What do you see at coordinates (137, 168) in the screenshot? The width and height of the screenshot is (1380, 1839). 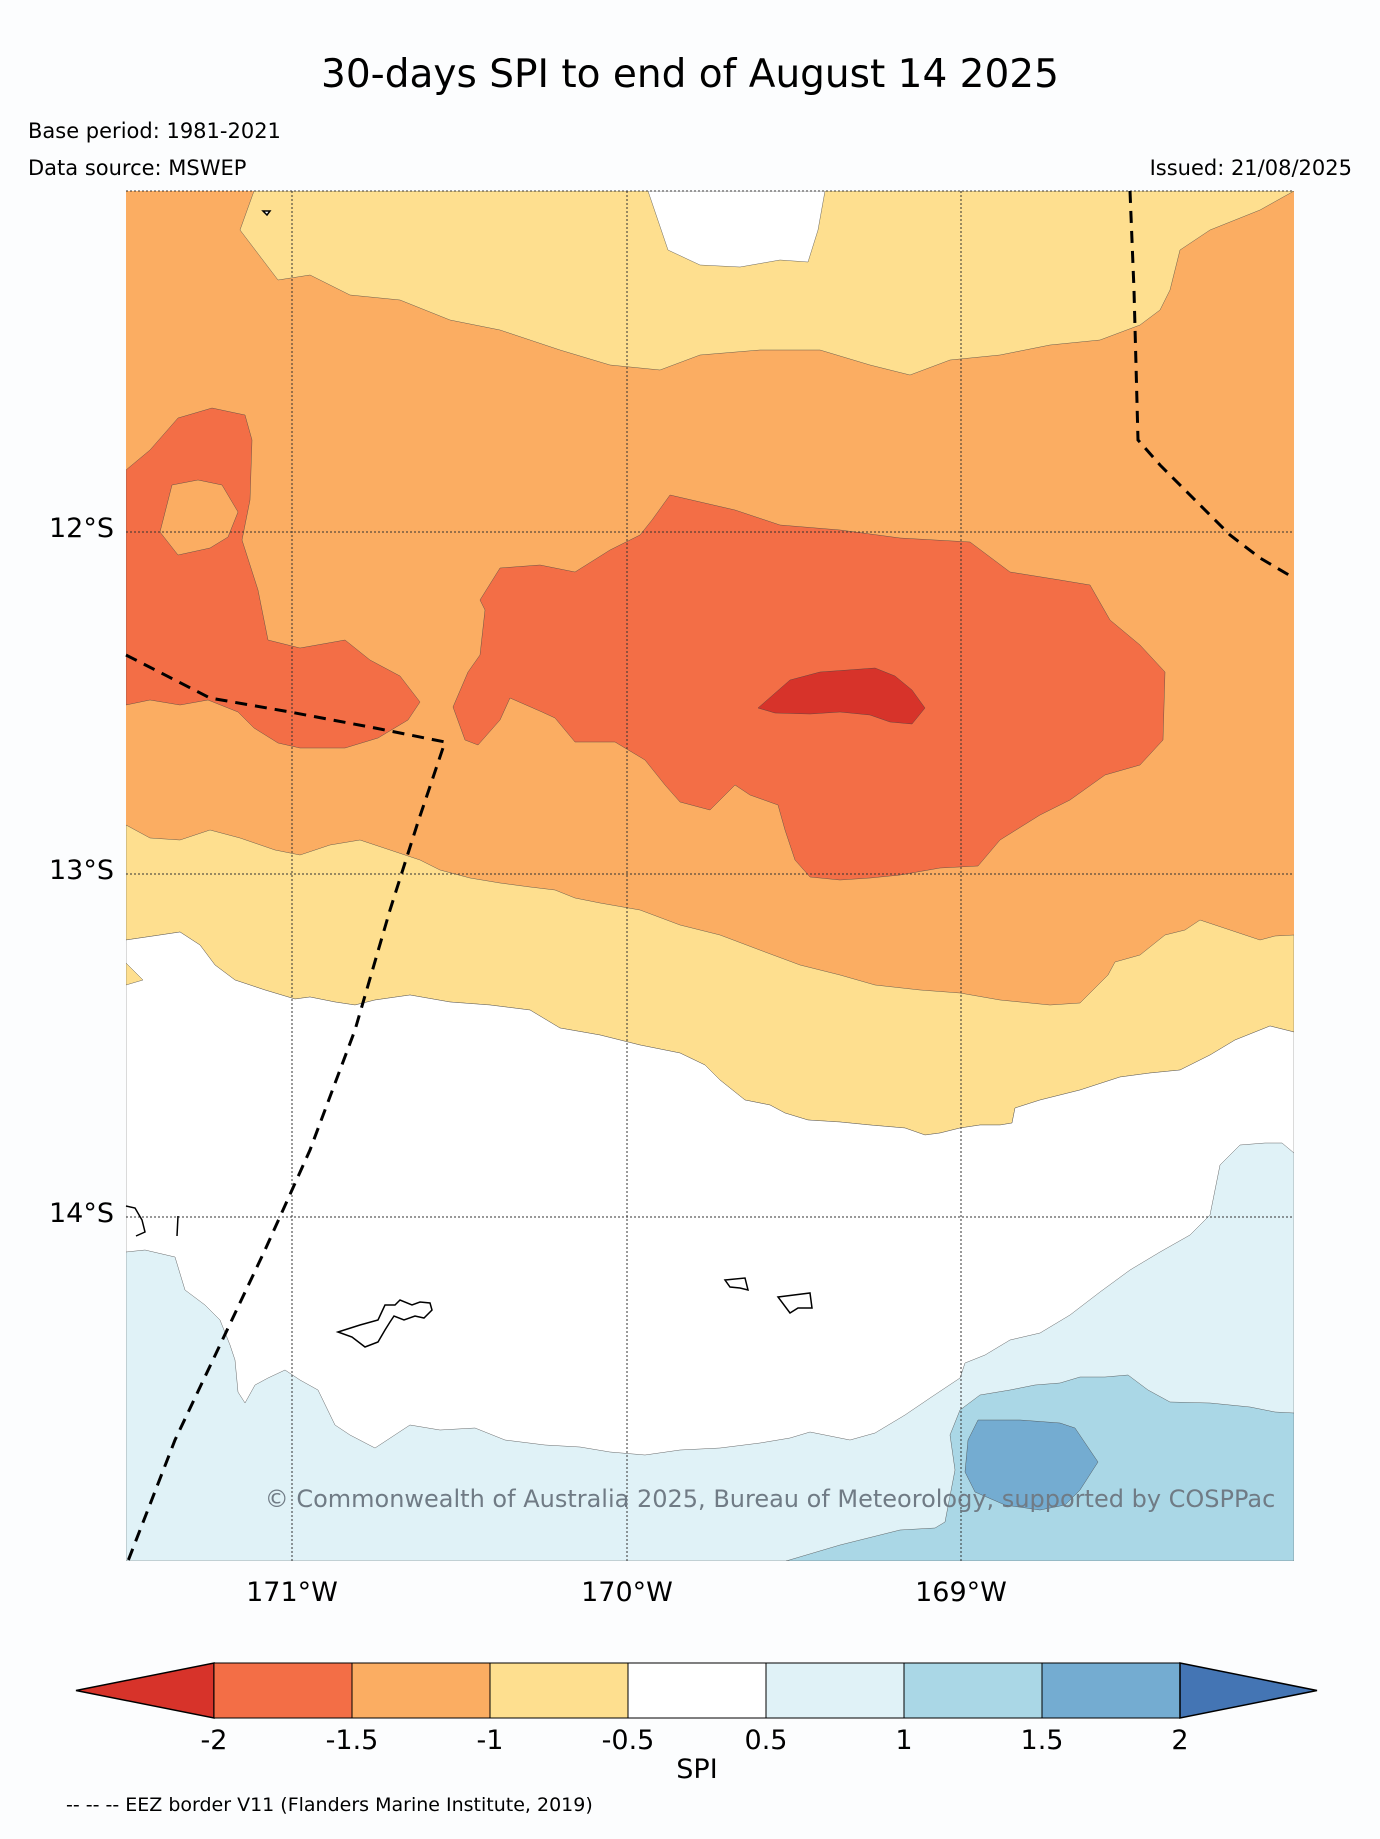 I see `data-source: Data source: MSWEP` at bounding box center [137, 168].